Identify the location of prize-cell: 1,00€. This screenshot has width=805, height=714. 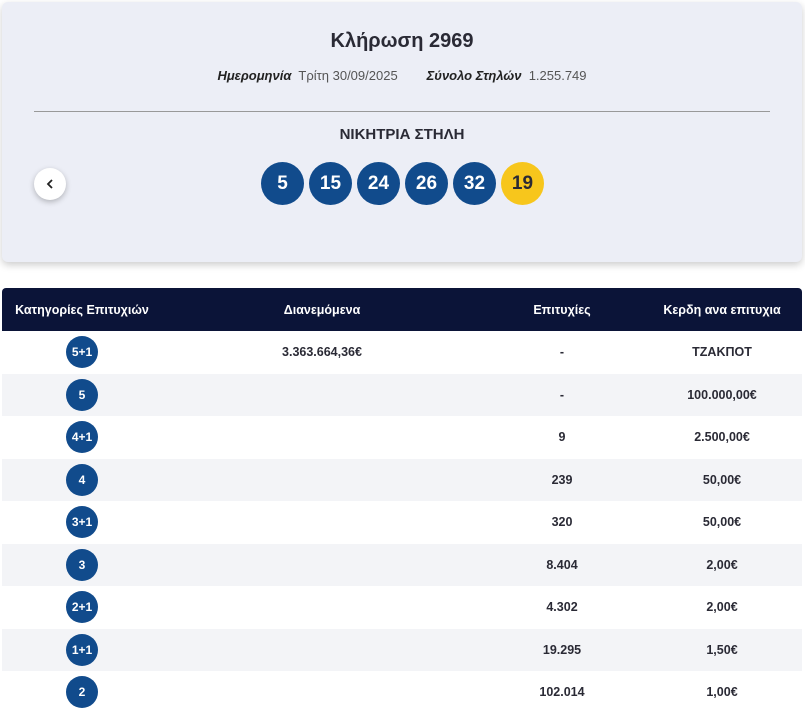
(722, 692).